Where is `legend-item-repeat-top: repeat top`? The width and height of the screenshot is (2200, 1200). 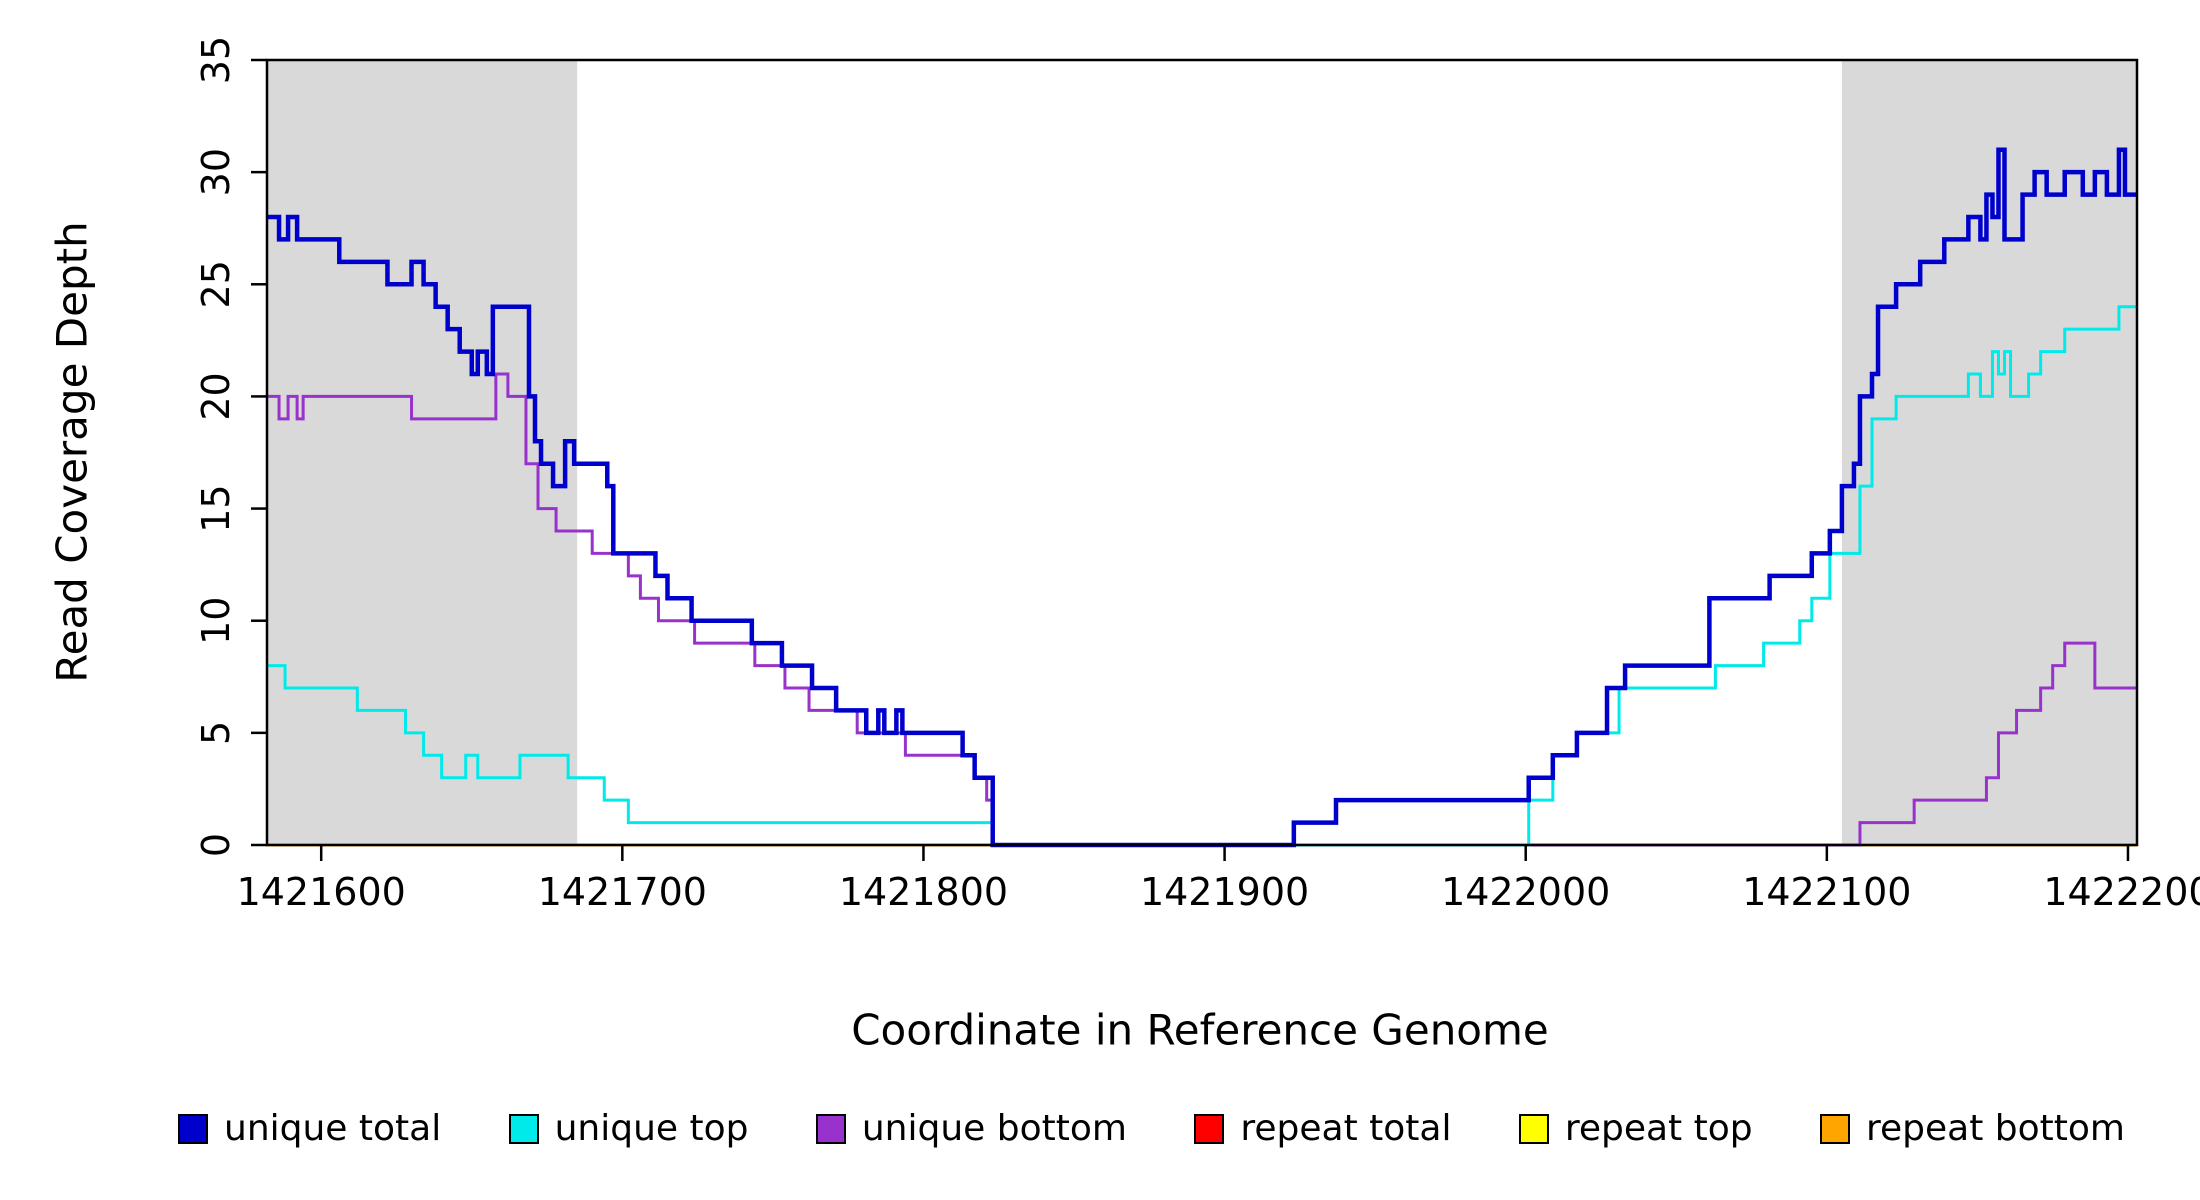 legend-item-repeat-top: repeat top is located at coordinates (1635, 1128).